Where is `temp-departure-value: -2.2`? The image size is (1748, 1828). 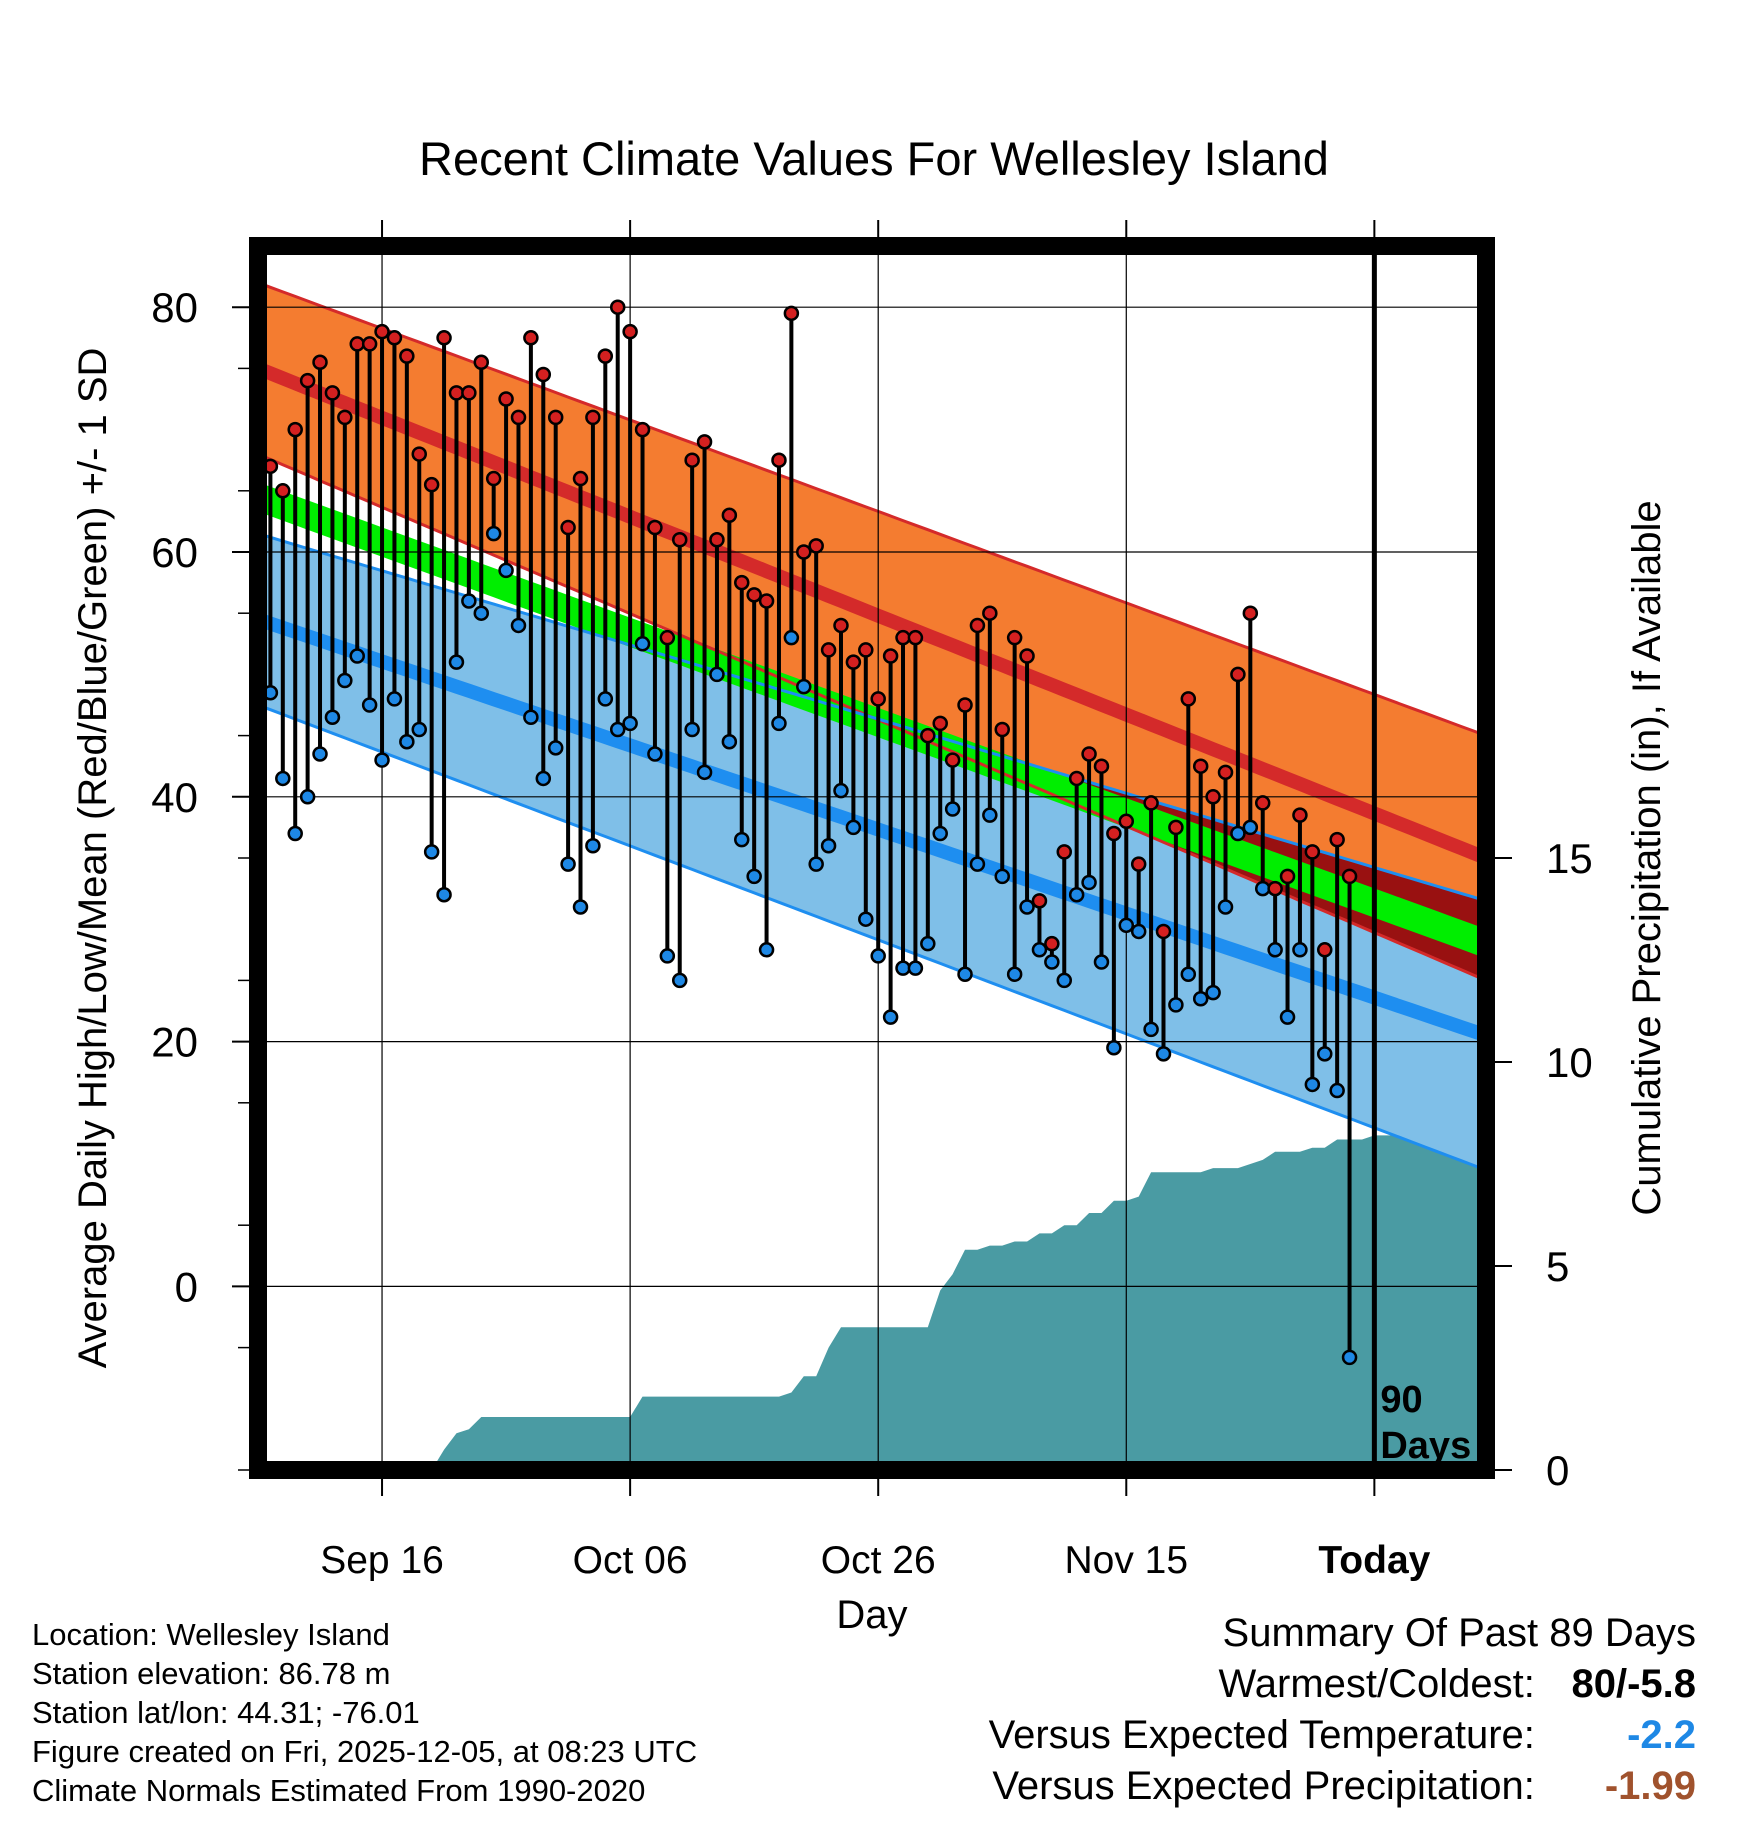
temp-departure-value: -2.2 is located at coordinates (1661, 1735).